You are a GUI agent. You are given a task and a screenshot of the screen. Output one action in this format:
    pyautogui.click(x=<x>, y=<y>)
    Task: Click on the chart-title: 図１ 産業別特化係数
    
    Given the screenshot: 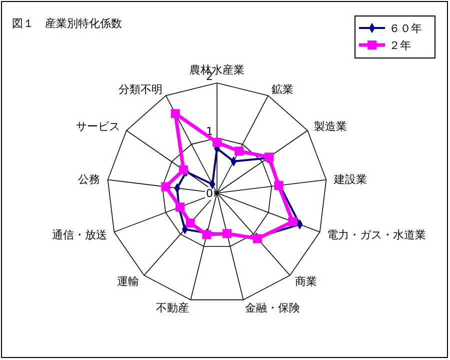 What is the action you would take?
    pyautogui.click(x=67, y=23)
    